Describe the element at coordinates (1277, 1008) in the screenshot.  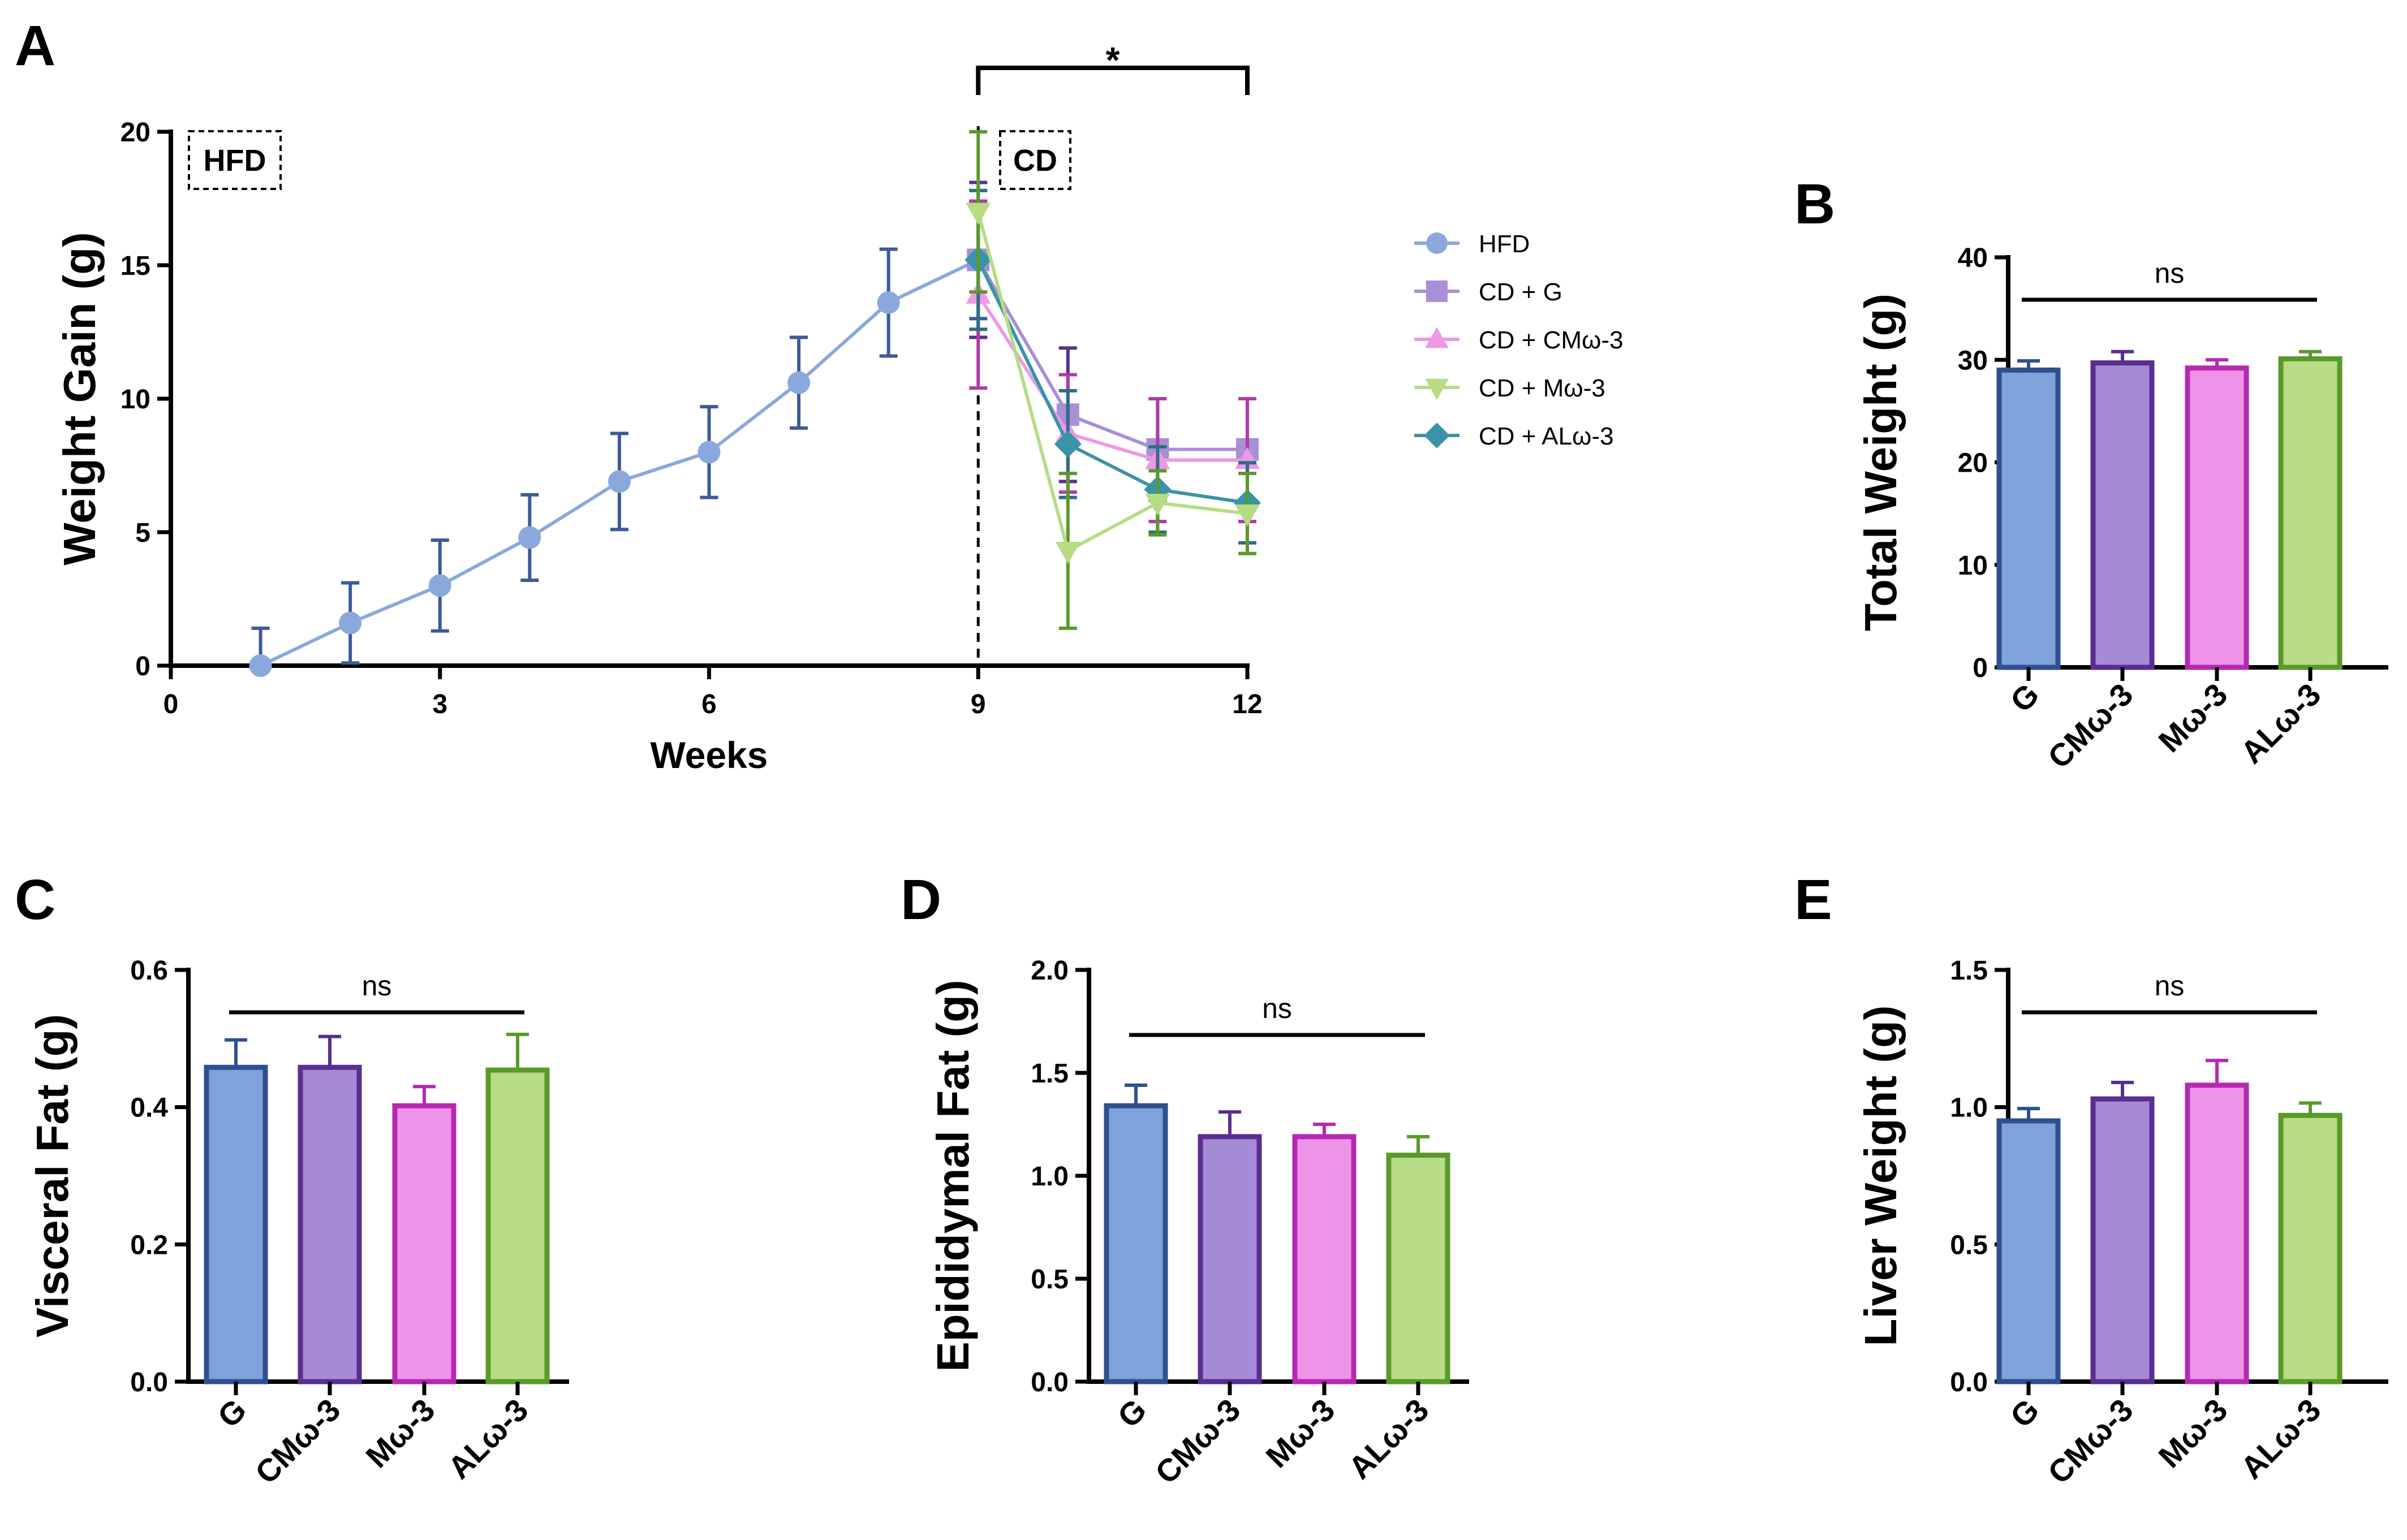
I see `d-significance-label: ns` at that location.